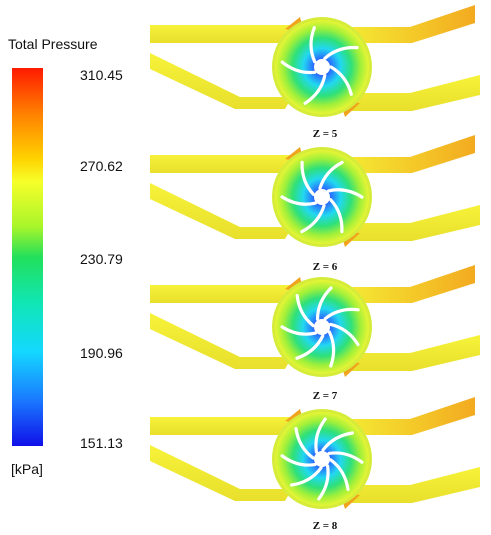 This screenshot has height=535, width=491. What do you see at coordinates (101, 259) in the screenshot?
I see `legend-tick-2: 230.79` at bounding box center [101, 259].